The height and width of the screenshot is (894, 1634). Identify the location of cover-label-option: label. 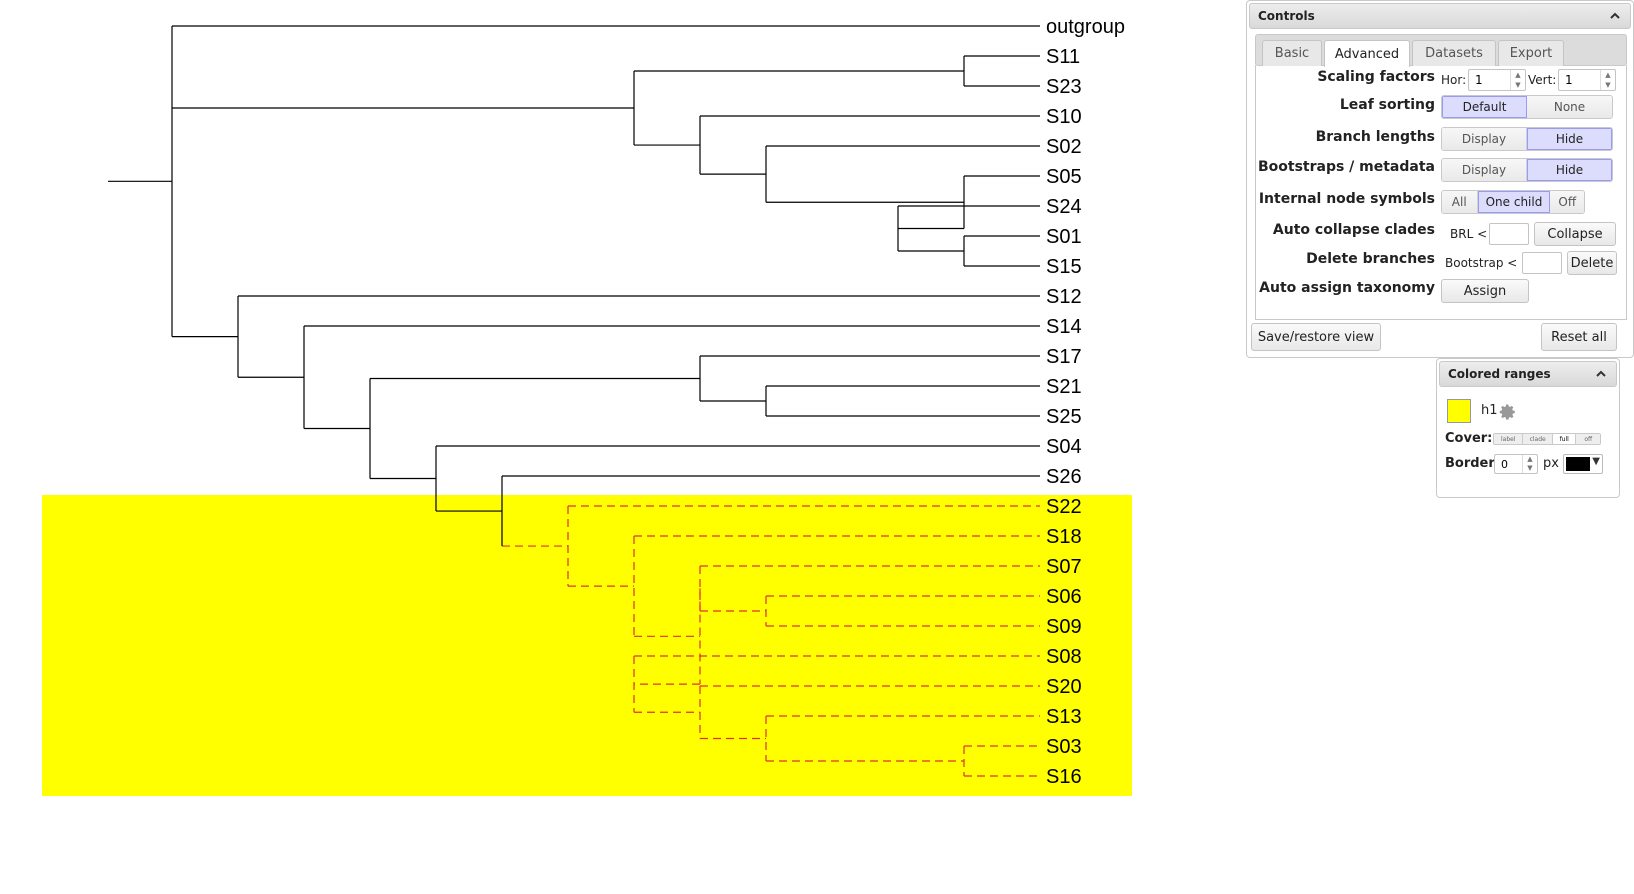
(1509, 439).